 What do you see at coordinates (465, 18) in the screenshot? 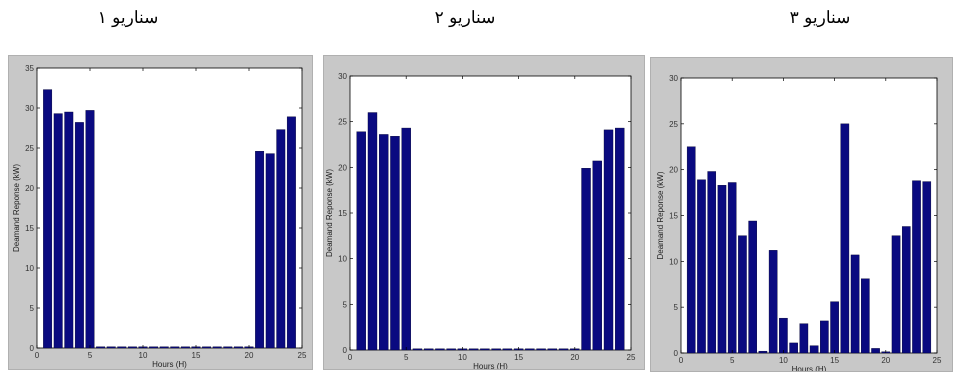
I see `scenario-title-2: سناریو ۲` at bounding box center [465, 18].